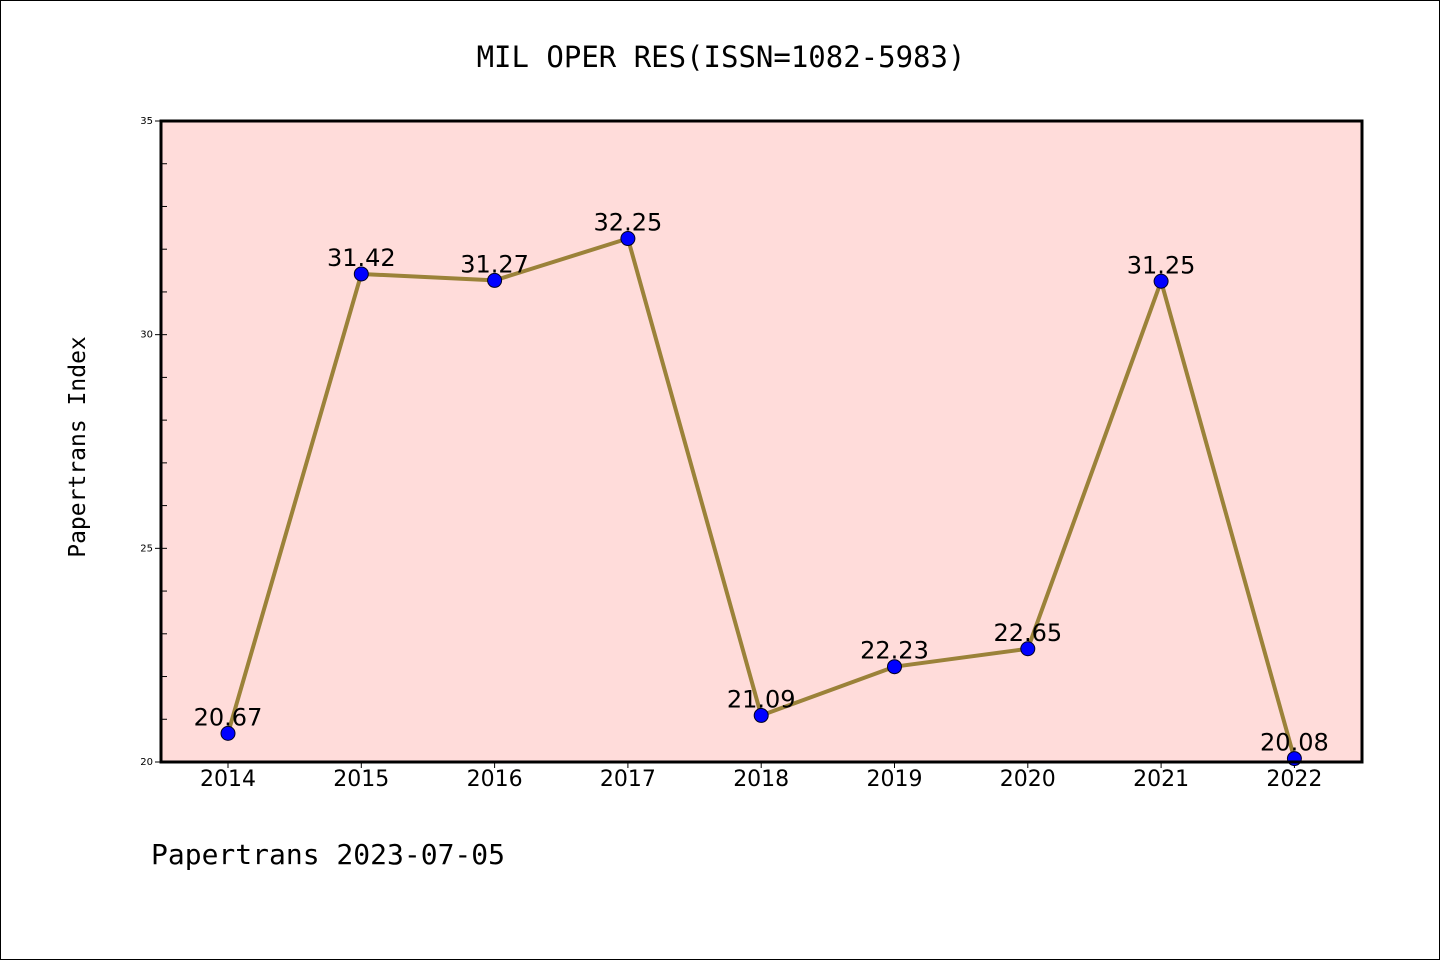 Image resolution: width=1440 pixels, height=961 pixels. What do you see at coordinates (328, 854) in the screenshot?
I see `footer-date: Papertrans 2023-07-05` at bounding box center [328, 854].